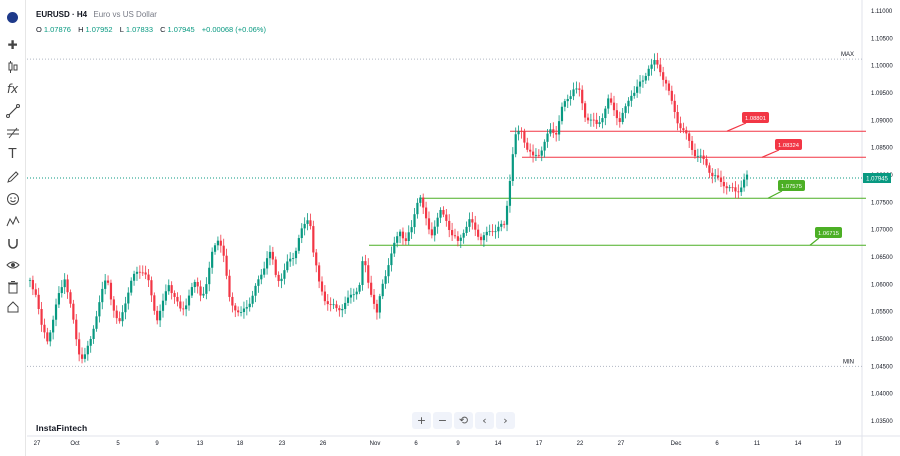  What do you see at coordinates (12, 88) in the screenshot?
I see `indicators-icon: fx` at bounding box center [12, 88].